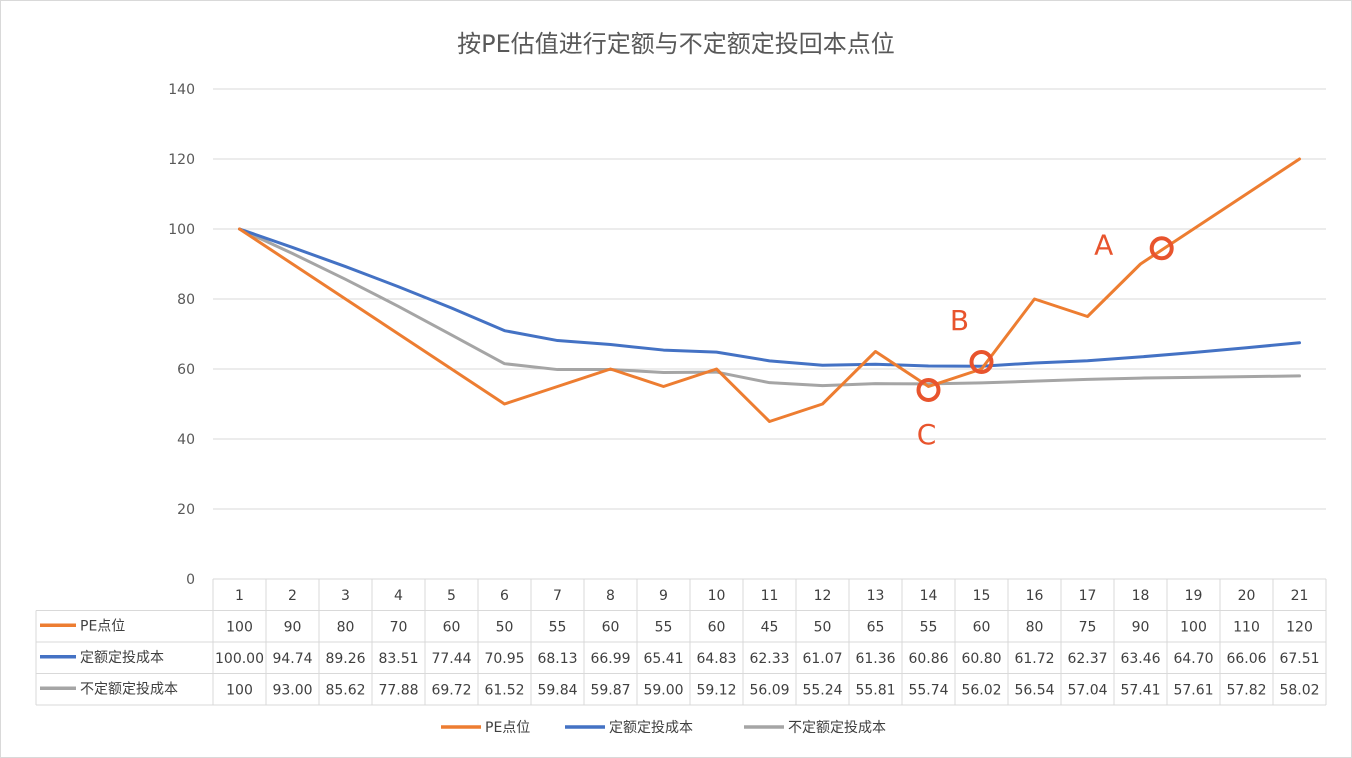 The height and width of the screenshot is (758, 1352). What do you see at coordinates (1300, 596) in the screenshot?
I see `x-tick-label: 21` at bounding box center [1300, 596].